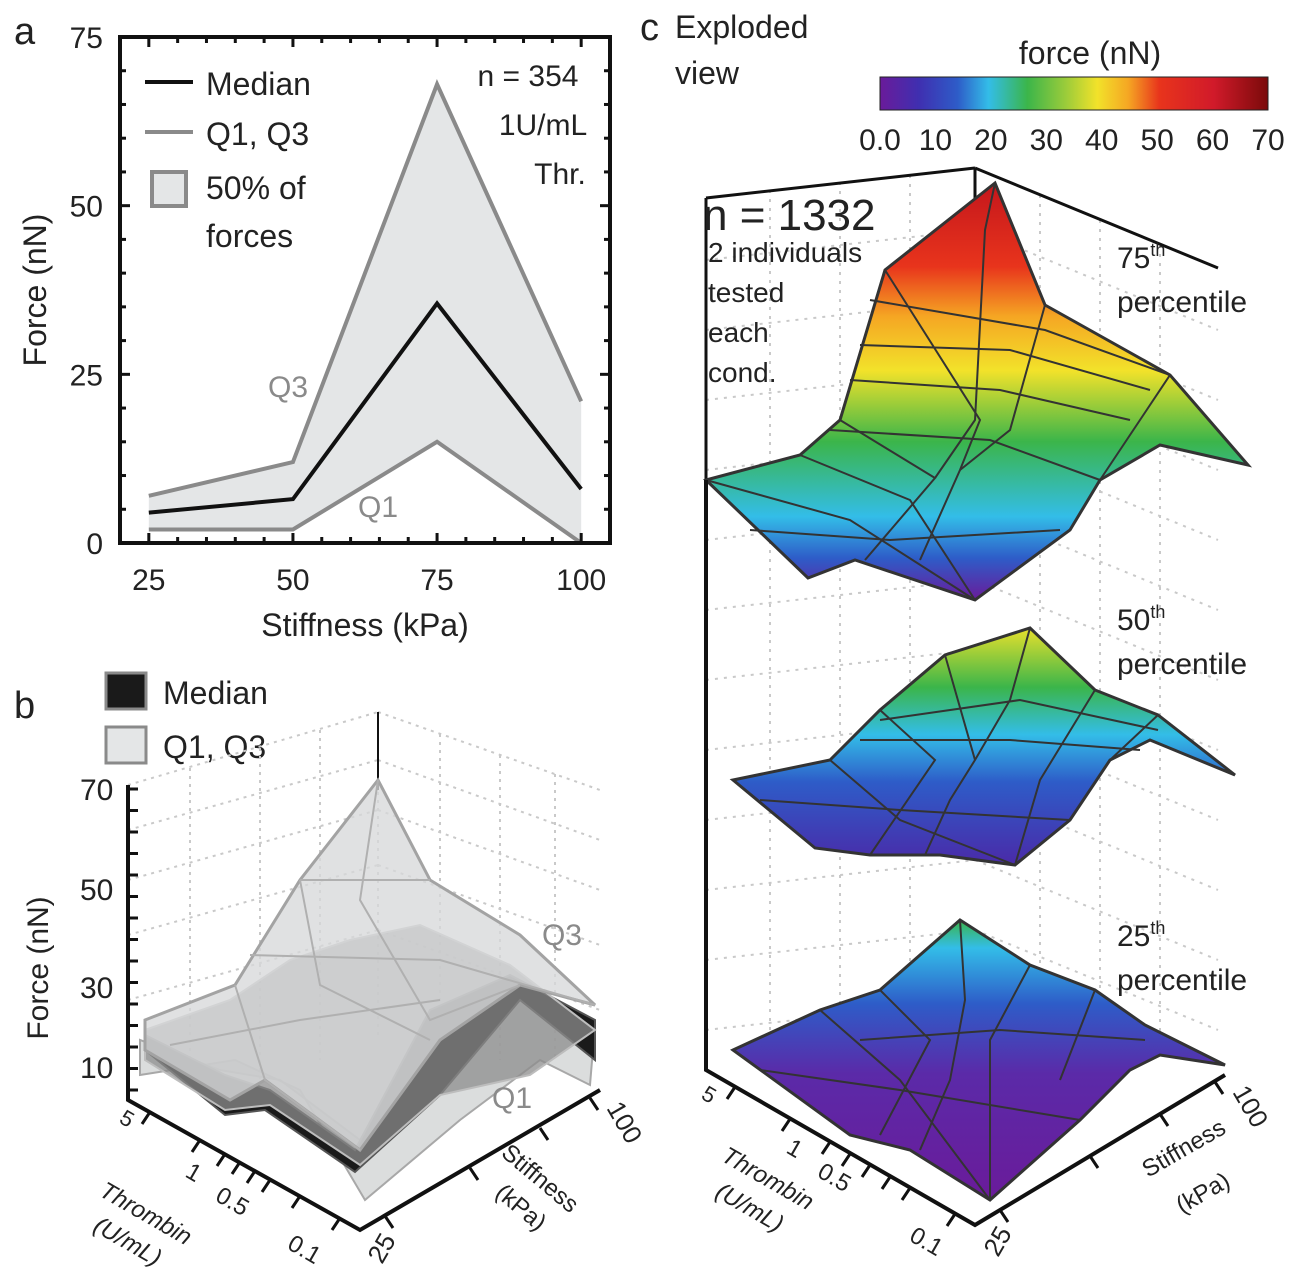 The width and height of the screenshot is (1303, 1275). Describe the element at coordinates (625, 1122) in the screenshot. I see `stiffness-tick-100: 100` at that location.